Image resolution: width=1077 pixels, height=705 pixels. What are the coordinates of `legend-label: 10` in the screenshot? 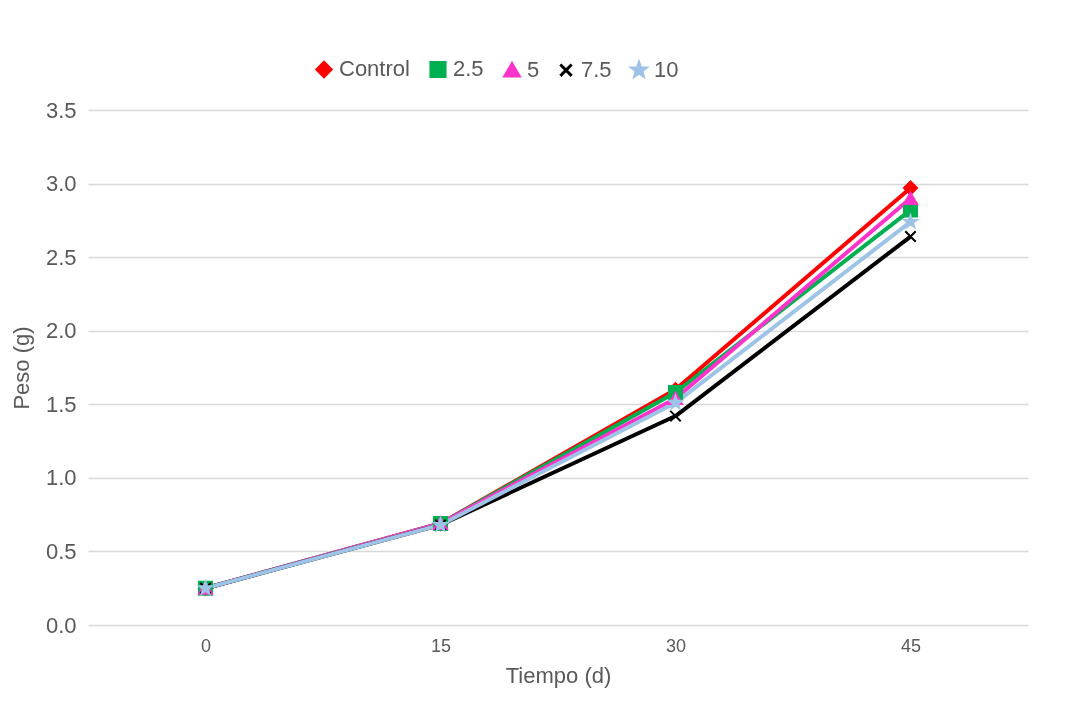 It's located at (666, 70).